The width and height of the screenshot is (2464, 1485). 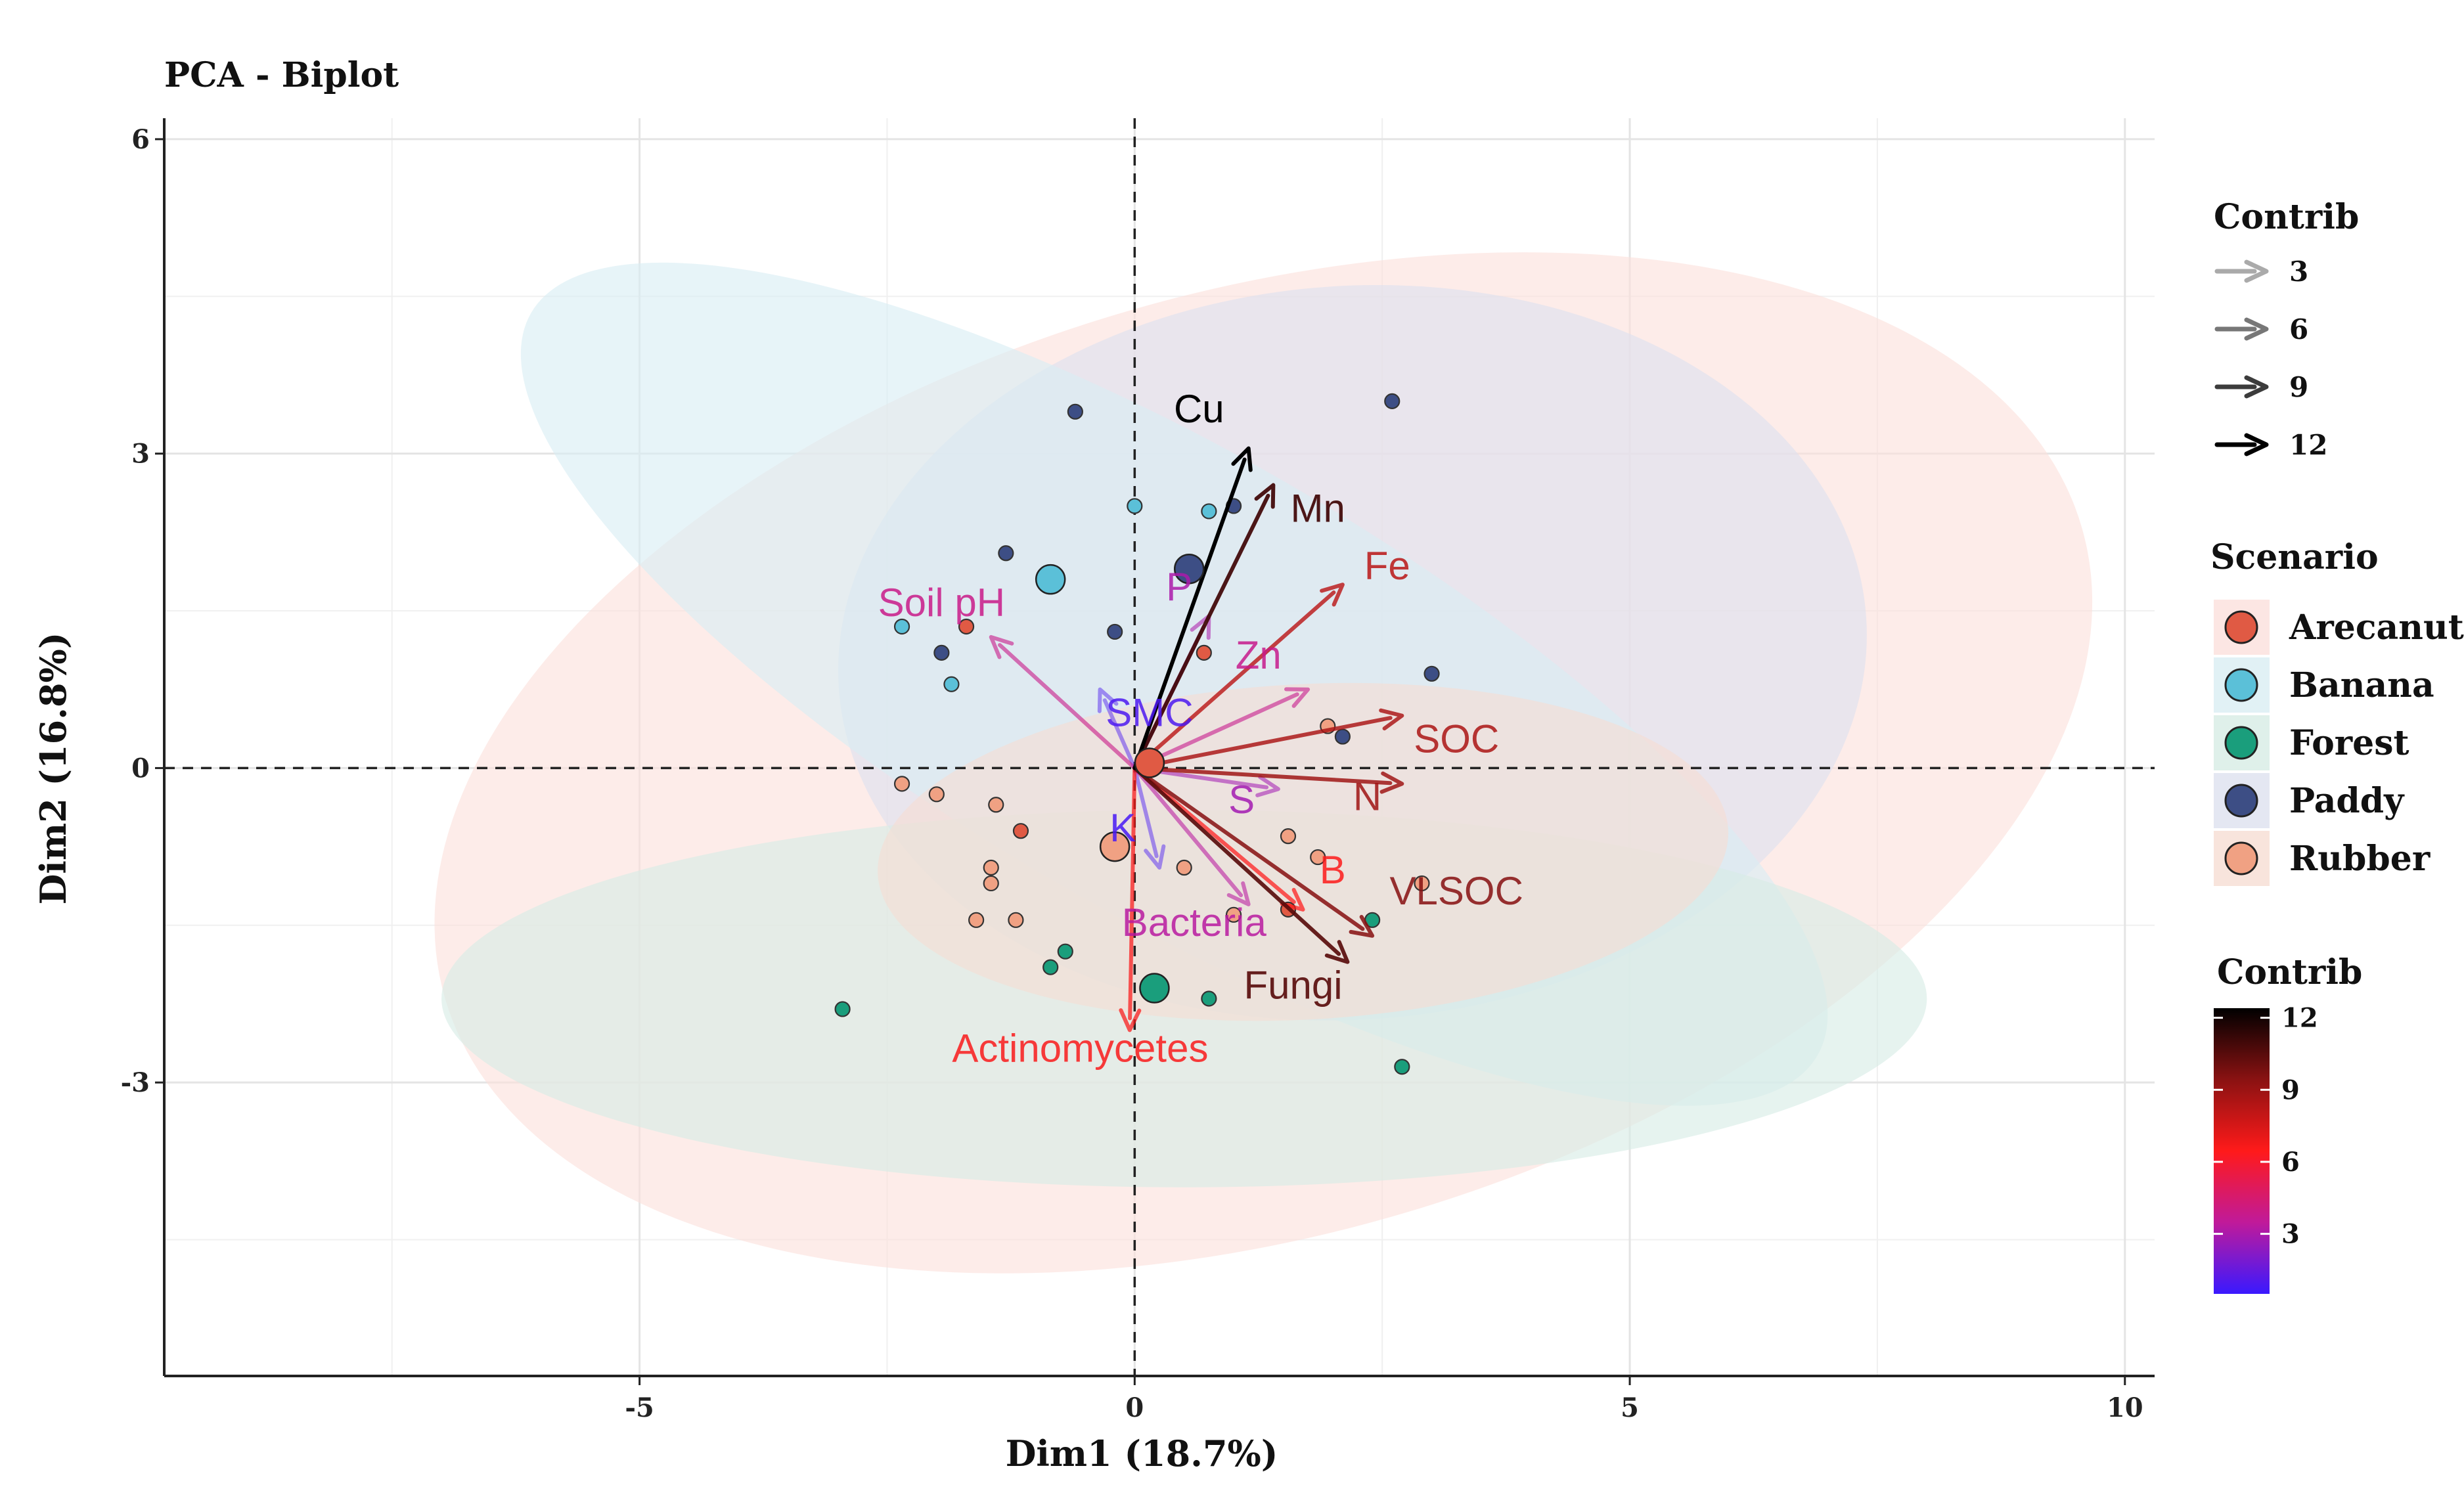 I want to click on variable-arrow-actinomycetes, so click(x=1130, y=899).